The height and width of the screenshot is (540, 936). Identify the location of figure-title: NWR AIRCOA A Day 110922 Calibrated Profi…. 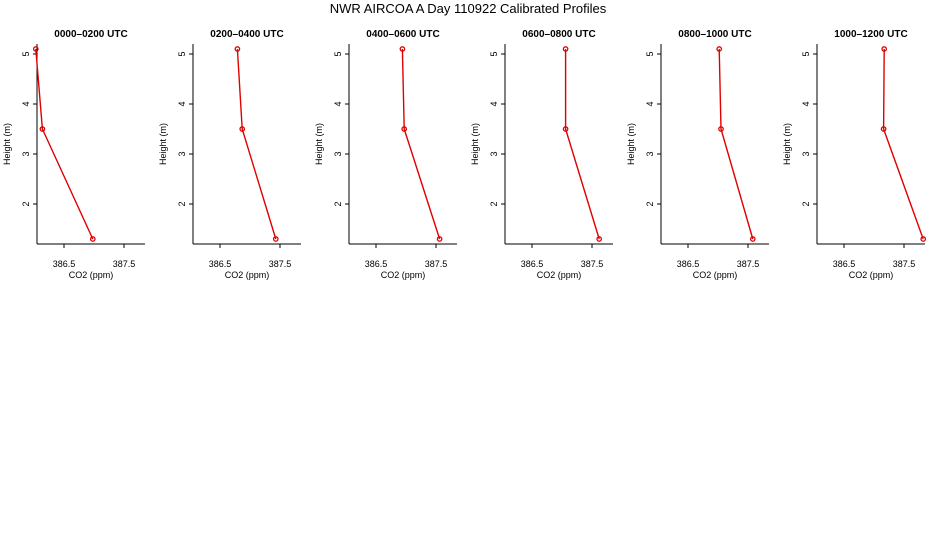
(468, 8).